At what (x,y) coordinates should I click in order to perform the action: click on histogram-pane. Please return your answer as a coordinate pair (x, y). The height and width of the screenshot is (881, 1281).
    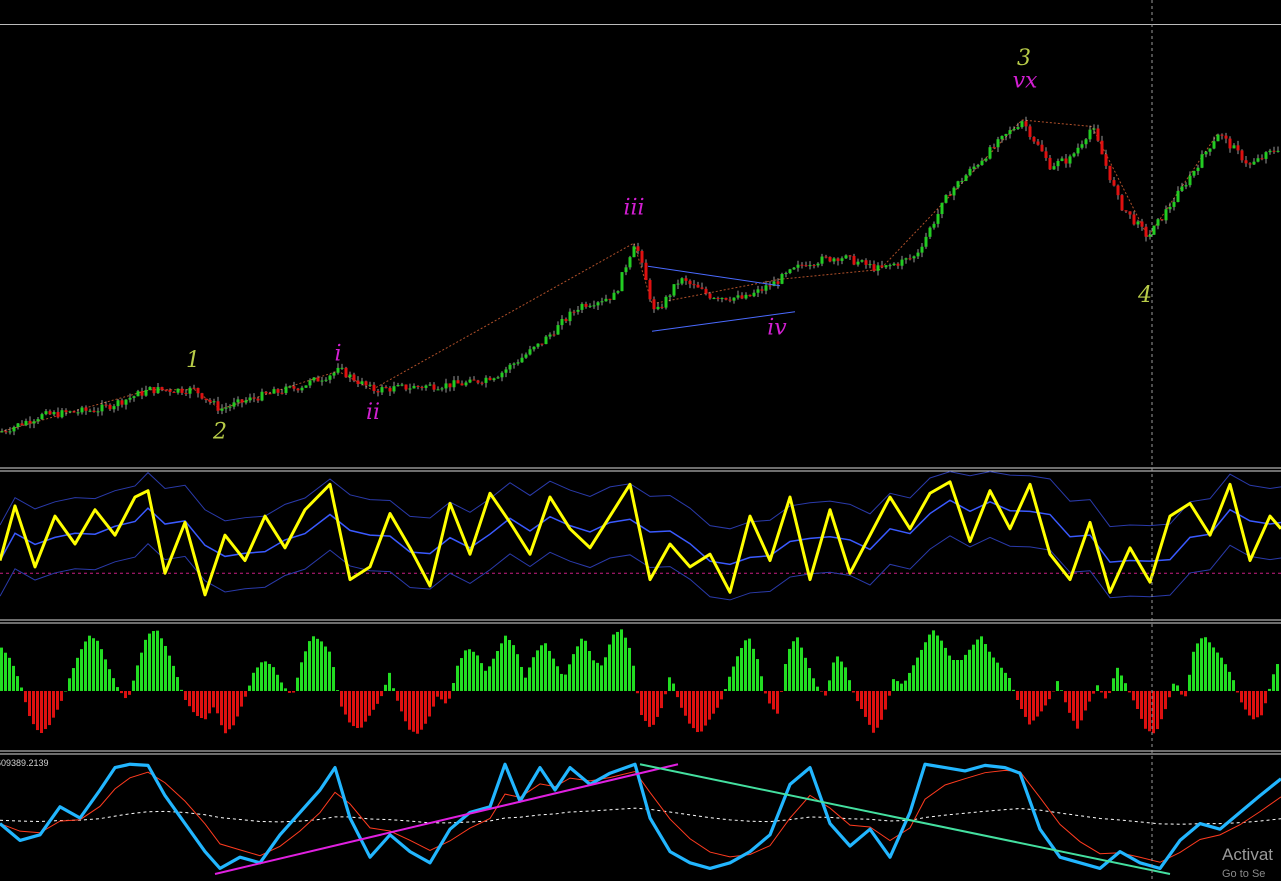
    Looking at the image, I should click on (639, 681).